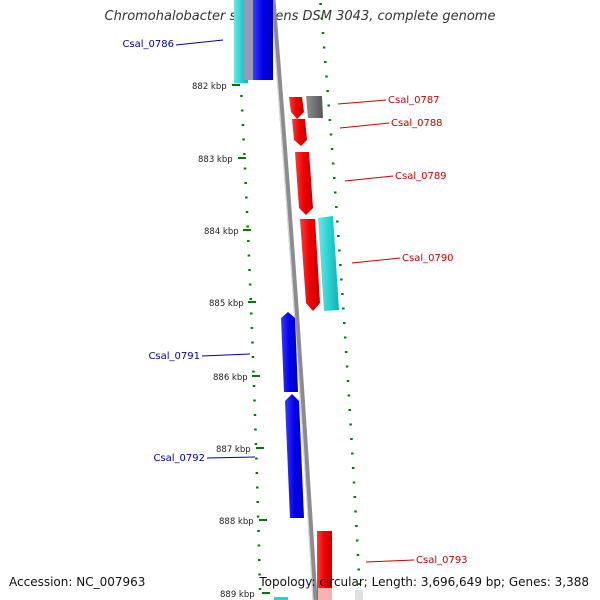 The height and width of the screenshot is (600, 600). I want to click on ruler-label-886: 886 kbp, so click(230, 378).